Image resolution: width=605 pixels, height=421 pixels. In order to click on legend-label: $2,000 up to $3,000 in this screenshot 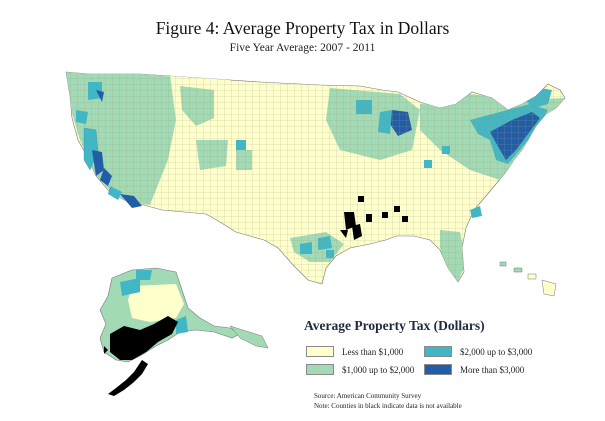, I will do `click(496, 351)`.